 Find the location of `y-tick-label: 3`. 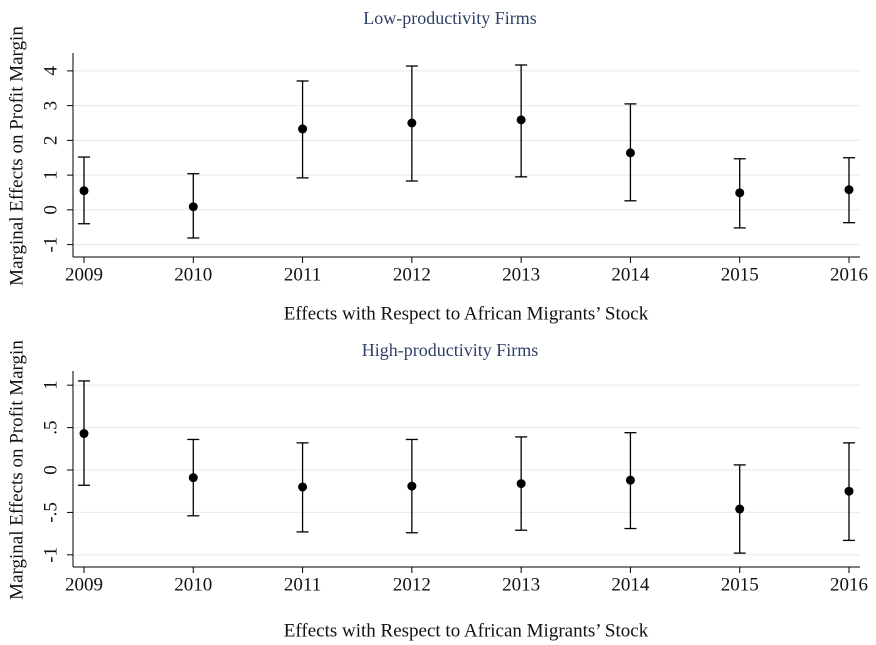

y-tick-label: 3 is located at coordinates (50, 106).